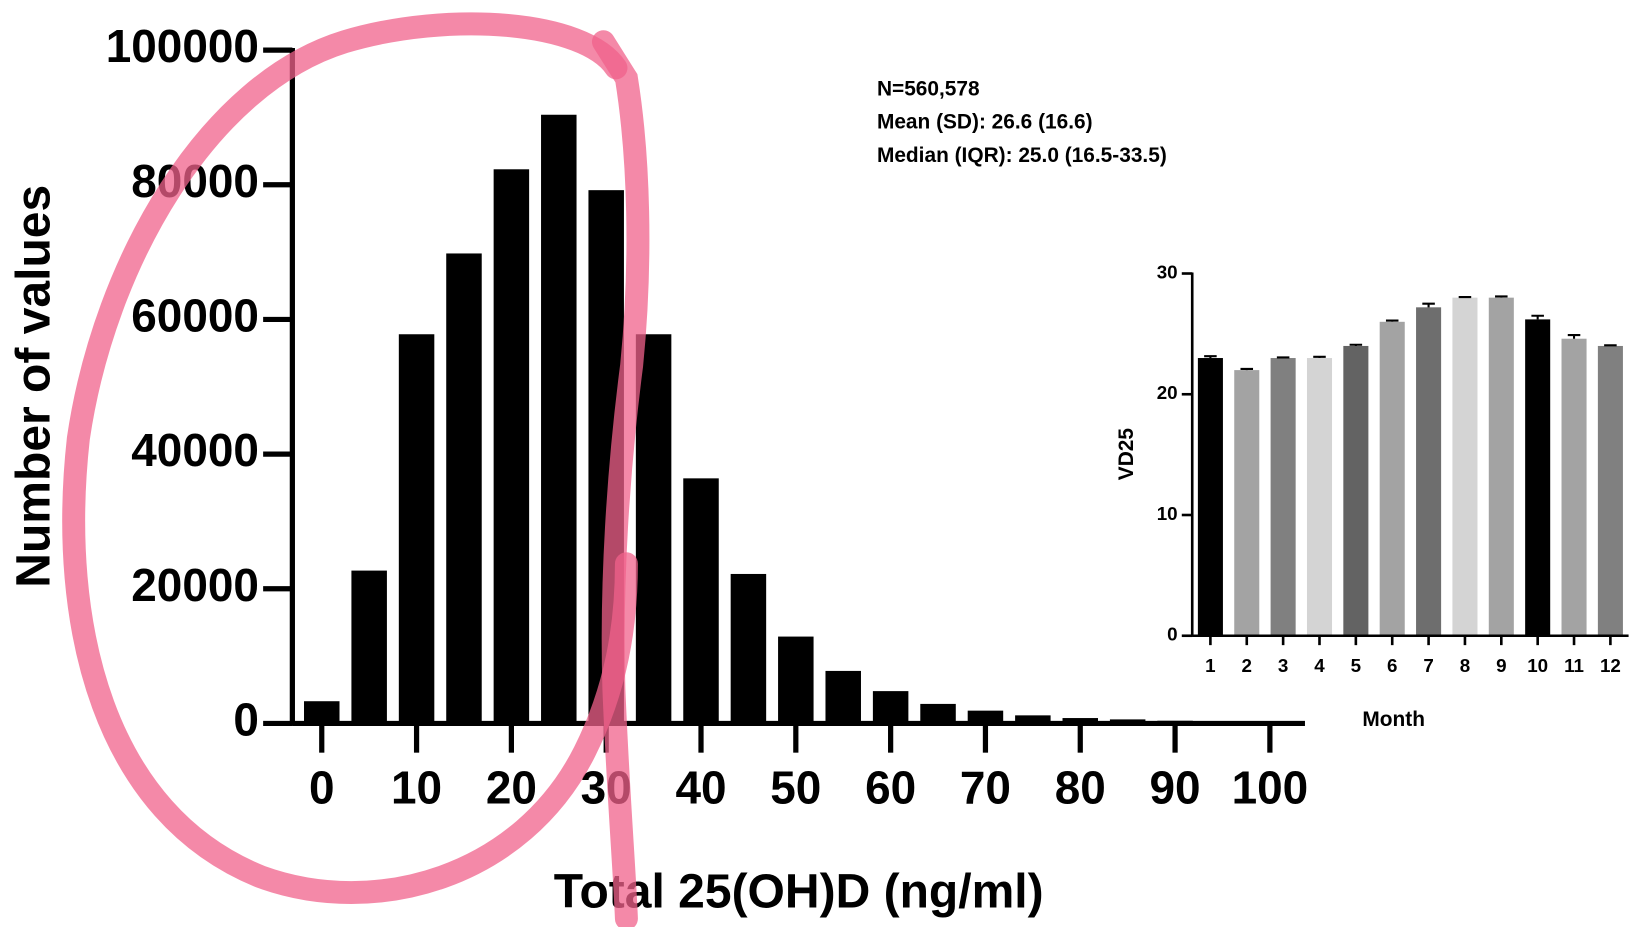  What do you see at coordinates (195, 585) in the screenshot?
I see `y-tick-label: 20000` at bounding box center [195, 585].